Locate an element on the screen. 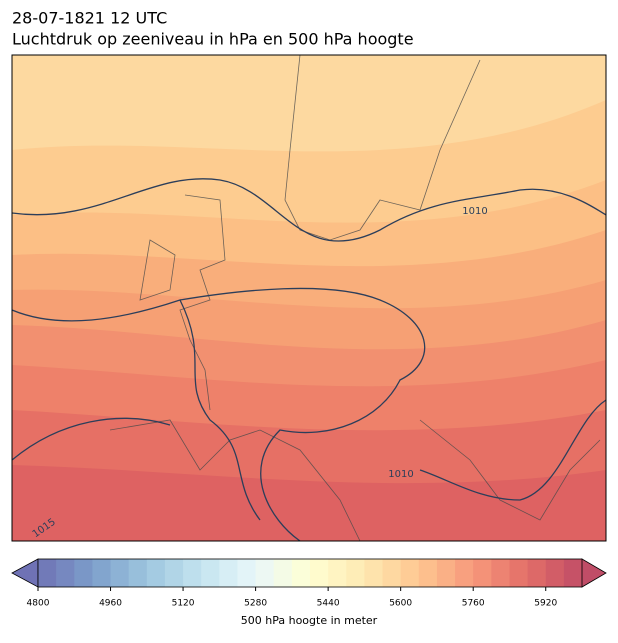  colorbar-tick-label: 5760 is located at coordinates (473, 604).